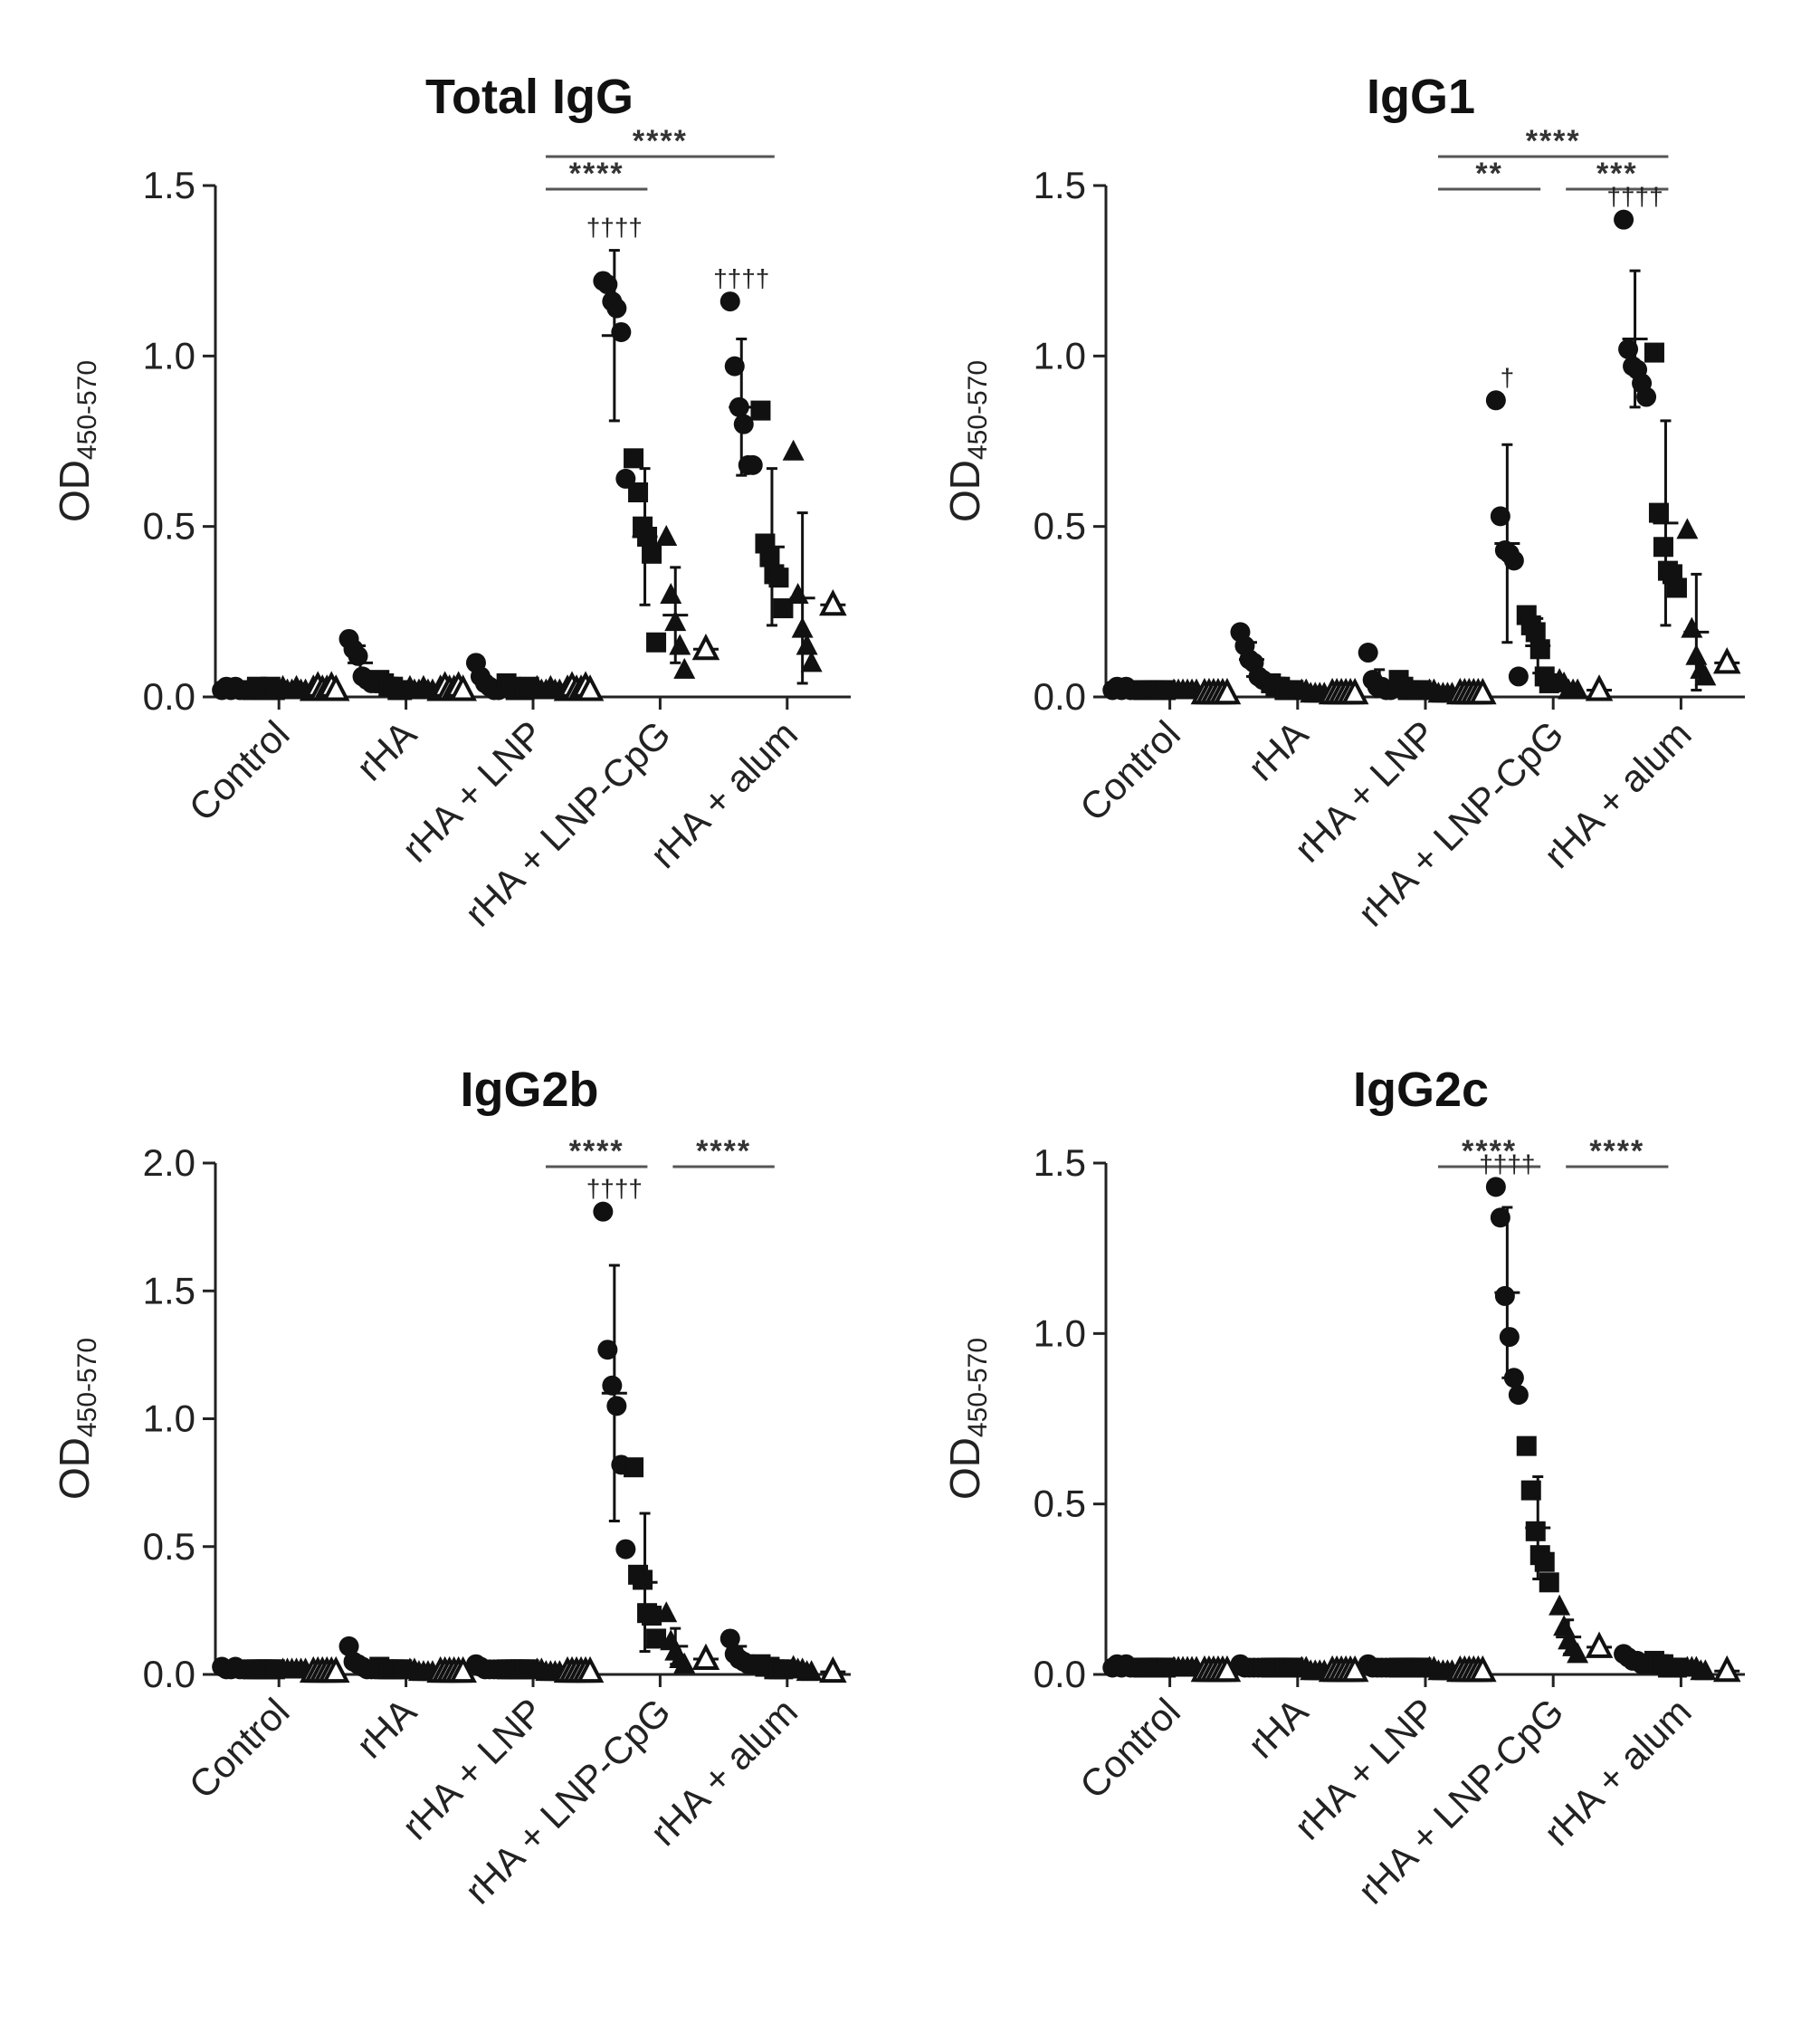 The image size is (1820, 2022). What do you see at coordinates (386, 750) in the screenshot?
I see `x-tick-label: rHA` at bounding box center [386, 750].